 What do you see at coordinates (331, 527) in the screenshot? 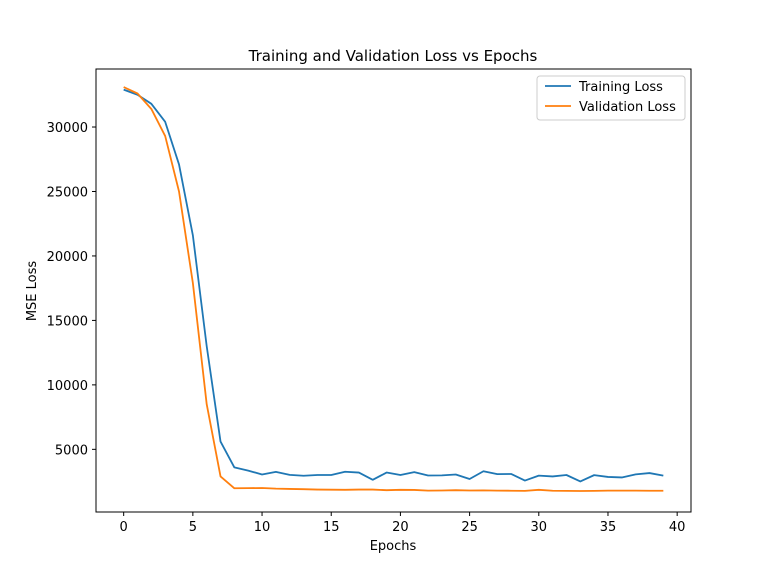
I see `x-tick-label: 15` at bounding box center [331, 527].